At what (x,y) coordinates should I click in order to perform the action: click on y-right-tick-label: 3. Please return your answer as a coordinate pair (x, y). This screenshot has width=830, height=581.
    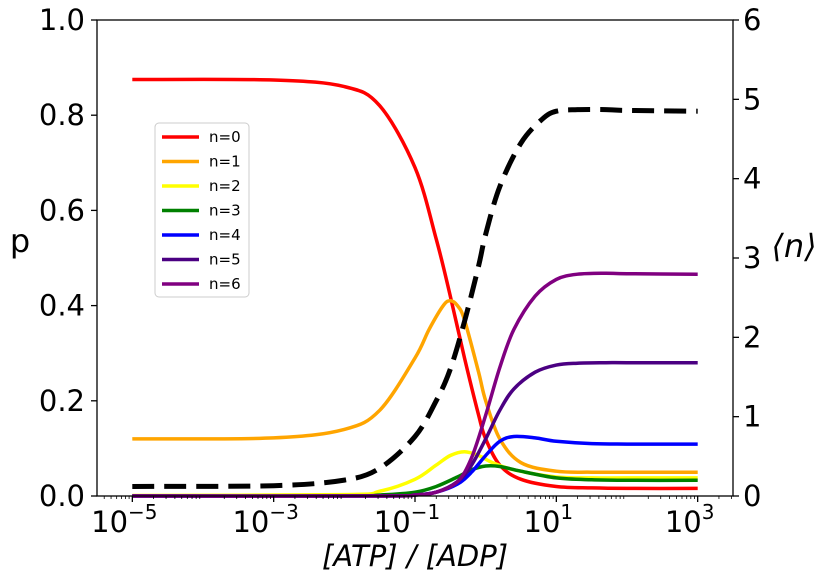
    Looking at the image, I should click on (752, 258).